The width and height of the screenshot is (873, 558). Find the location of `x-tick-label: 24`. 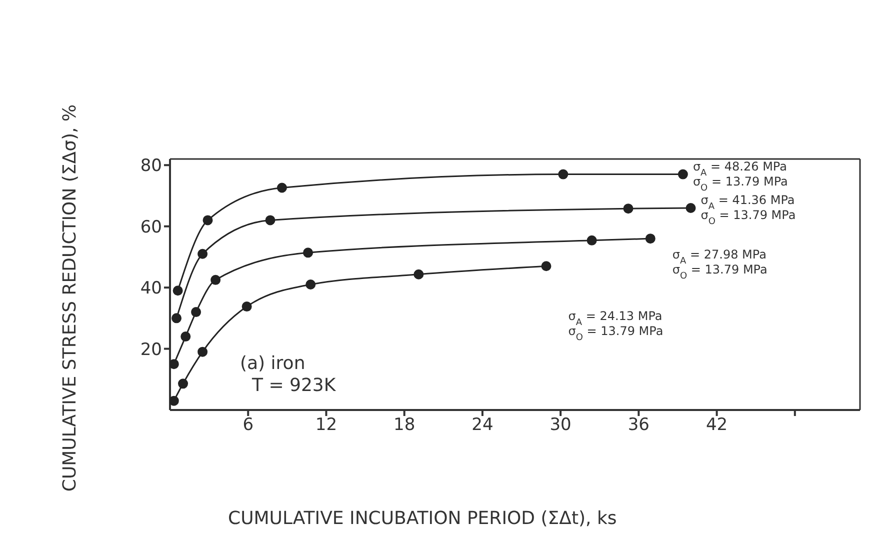

x-tick-label: 24 is located at coordinates (483, 425).